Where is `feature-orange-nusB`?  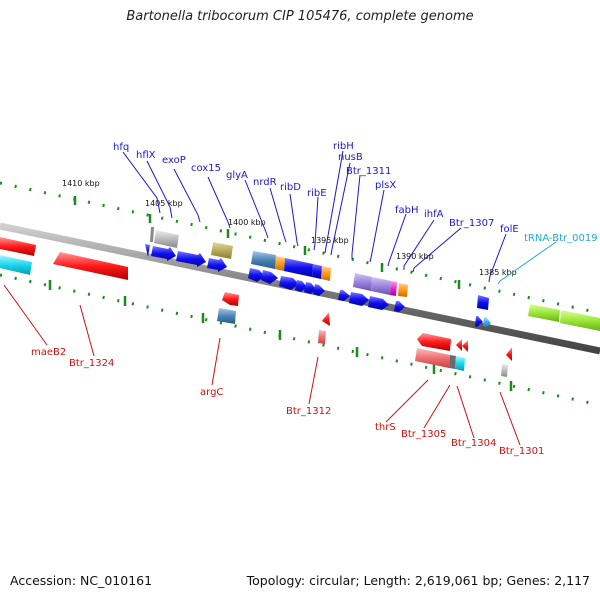
feature-orange-nusB is located at coordinates (326, 273).